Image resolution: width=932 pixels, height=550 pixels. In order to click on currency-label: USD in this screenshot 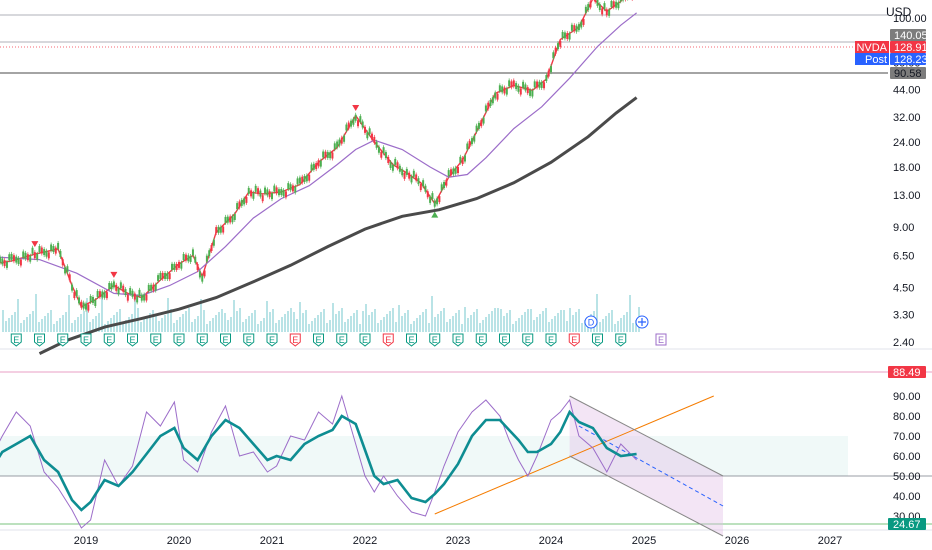, I will do `click(899, 12)`.